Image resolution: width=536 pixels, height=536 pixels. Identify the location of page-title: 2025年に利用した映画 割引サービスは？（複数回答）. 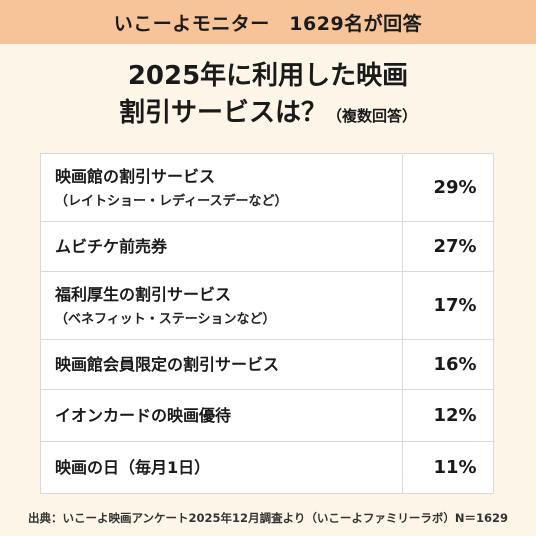
(268, 95).